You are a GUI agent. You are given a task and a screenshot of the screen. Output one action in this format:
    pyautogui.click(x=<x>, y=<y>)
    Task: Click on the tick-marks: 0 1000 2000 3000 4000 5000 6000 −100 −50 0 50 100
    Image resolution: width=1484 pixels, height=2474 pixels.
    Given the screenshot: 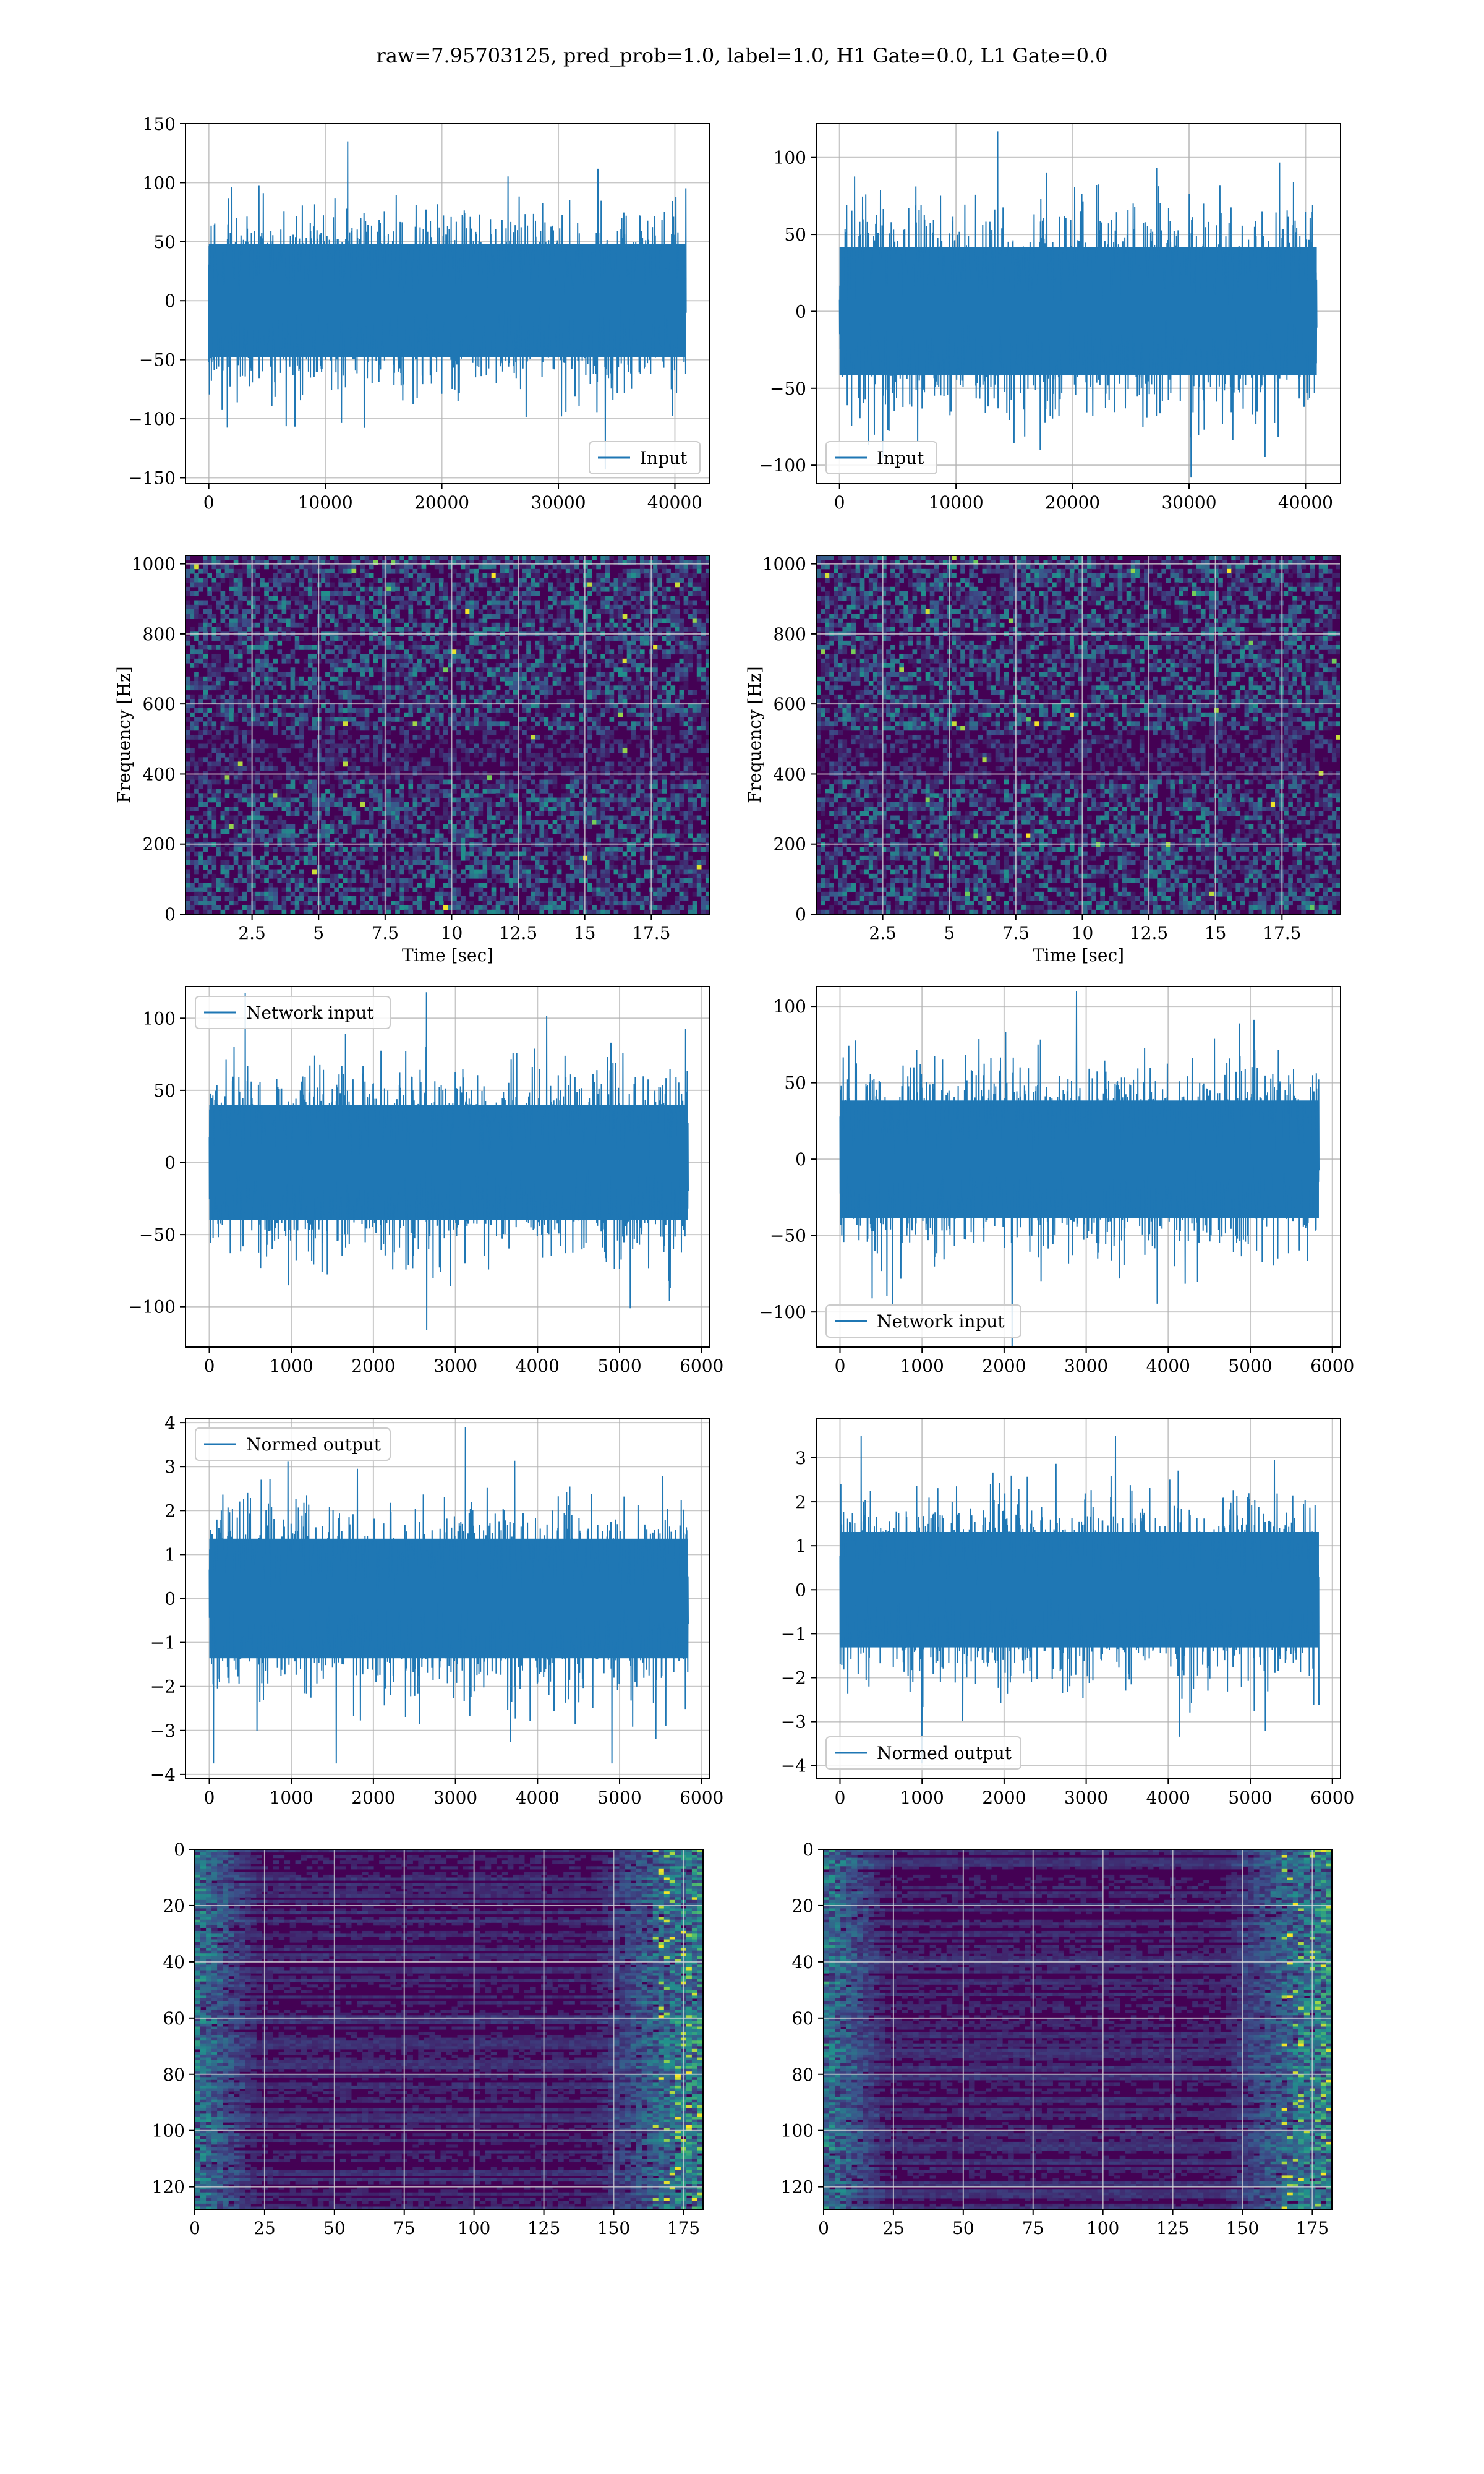 What is the action you would take?
    pyautogui.click(x=425, y=1192)
    